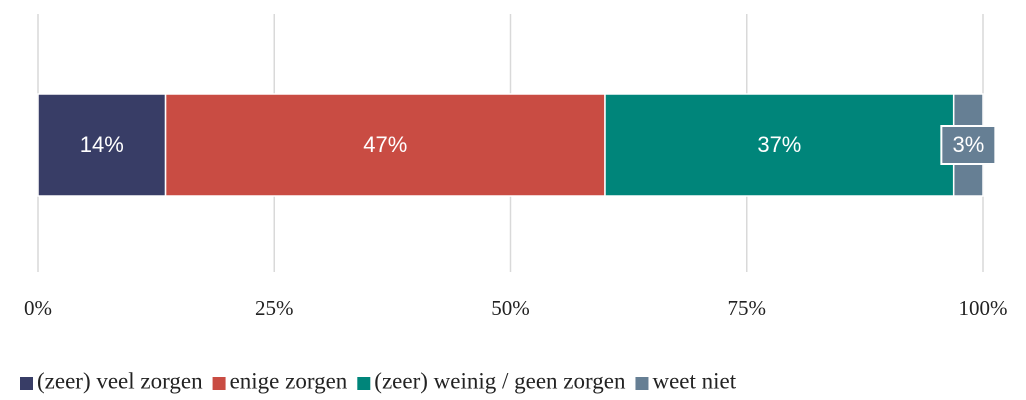 Image resolution: width=1026 pixels, height=400 pixels. Describe the element at coordinates (274, 308) in the screenshot. I see `x-tick-label: 25%` at that location.